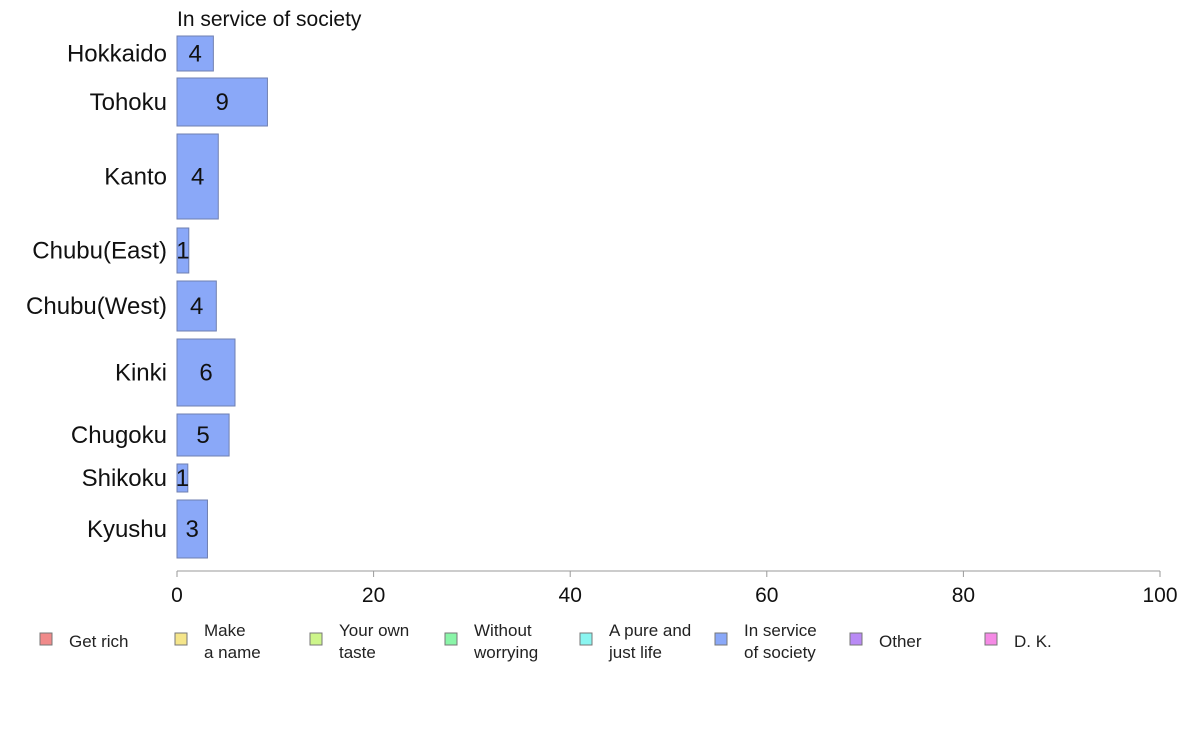  Describe the element at coordinates (635, 652) in the screenshot. I see `legend-label: just life` at that location.